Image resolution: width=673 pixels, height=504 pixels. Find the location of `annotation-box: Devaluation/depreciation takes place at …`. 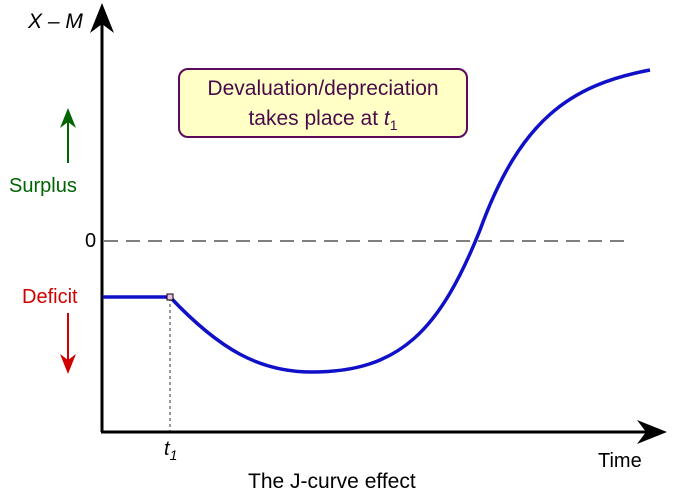

annotation-box: Devaluation/depreciation takes place at … is located at coordinates (323, 103).